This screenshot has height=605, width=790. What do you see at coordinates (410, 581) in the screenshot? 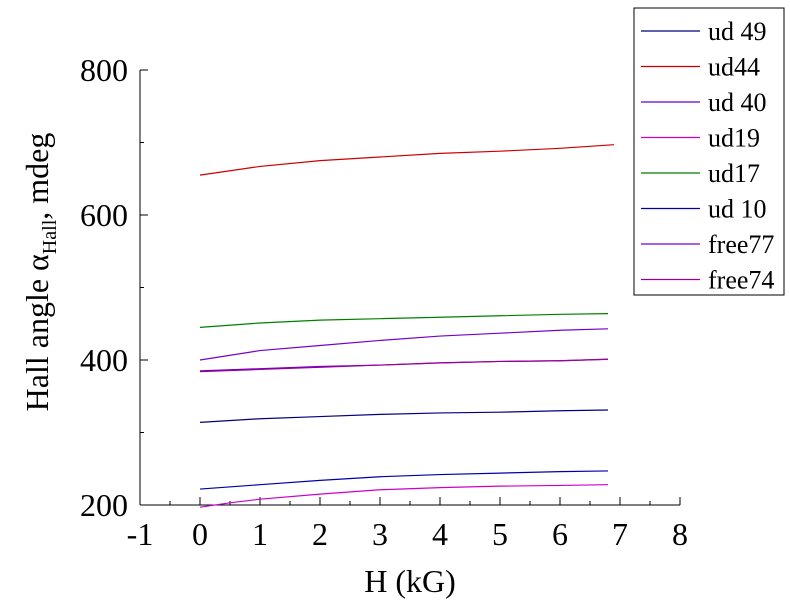
I see `x-axis-label: H (kG)` at bounding box center [410, 581].